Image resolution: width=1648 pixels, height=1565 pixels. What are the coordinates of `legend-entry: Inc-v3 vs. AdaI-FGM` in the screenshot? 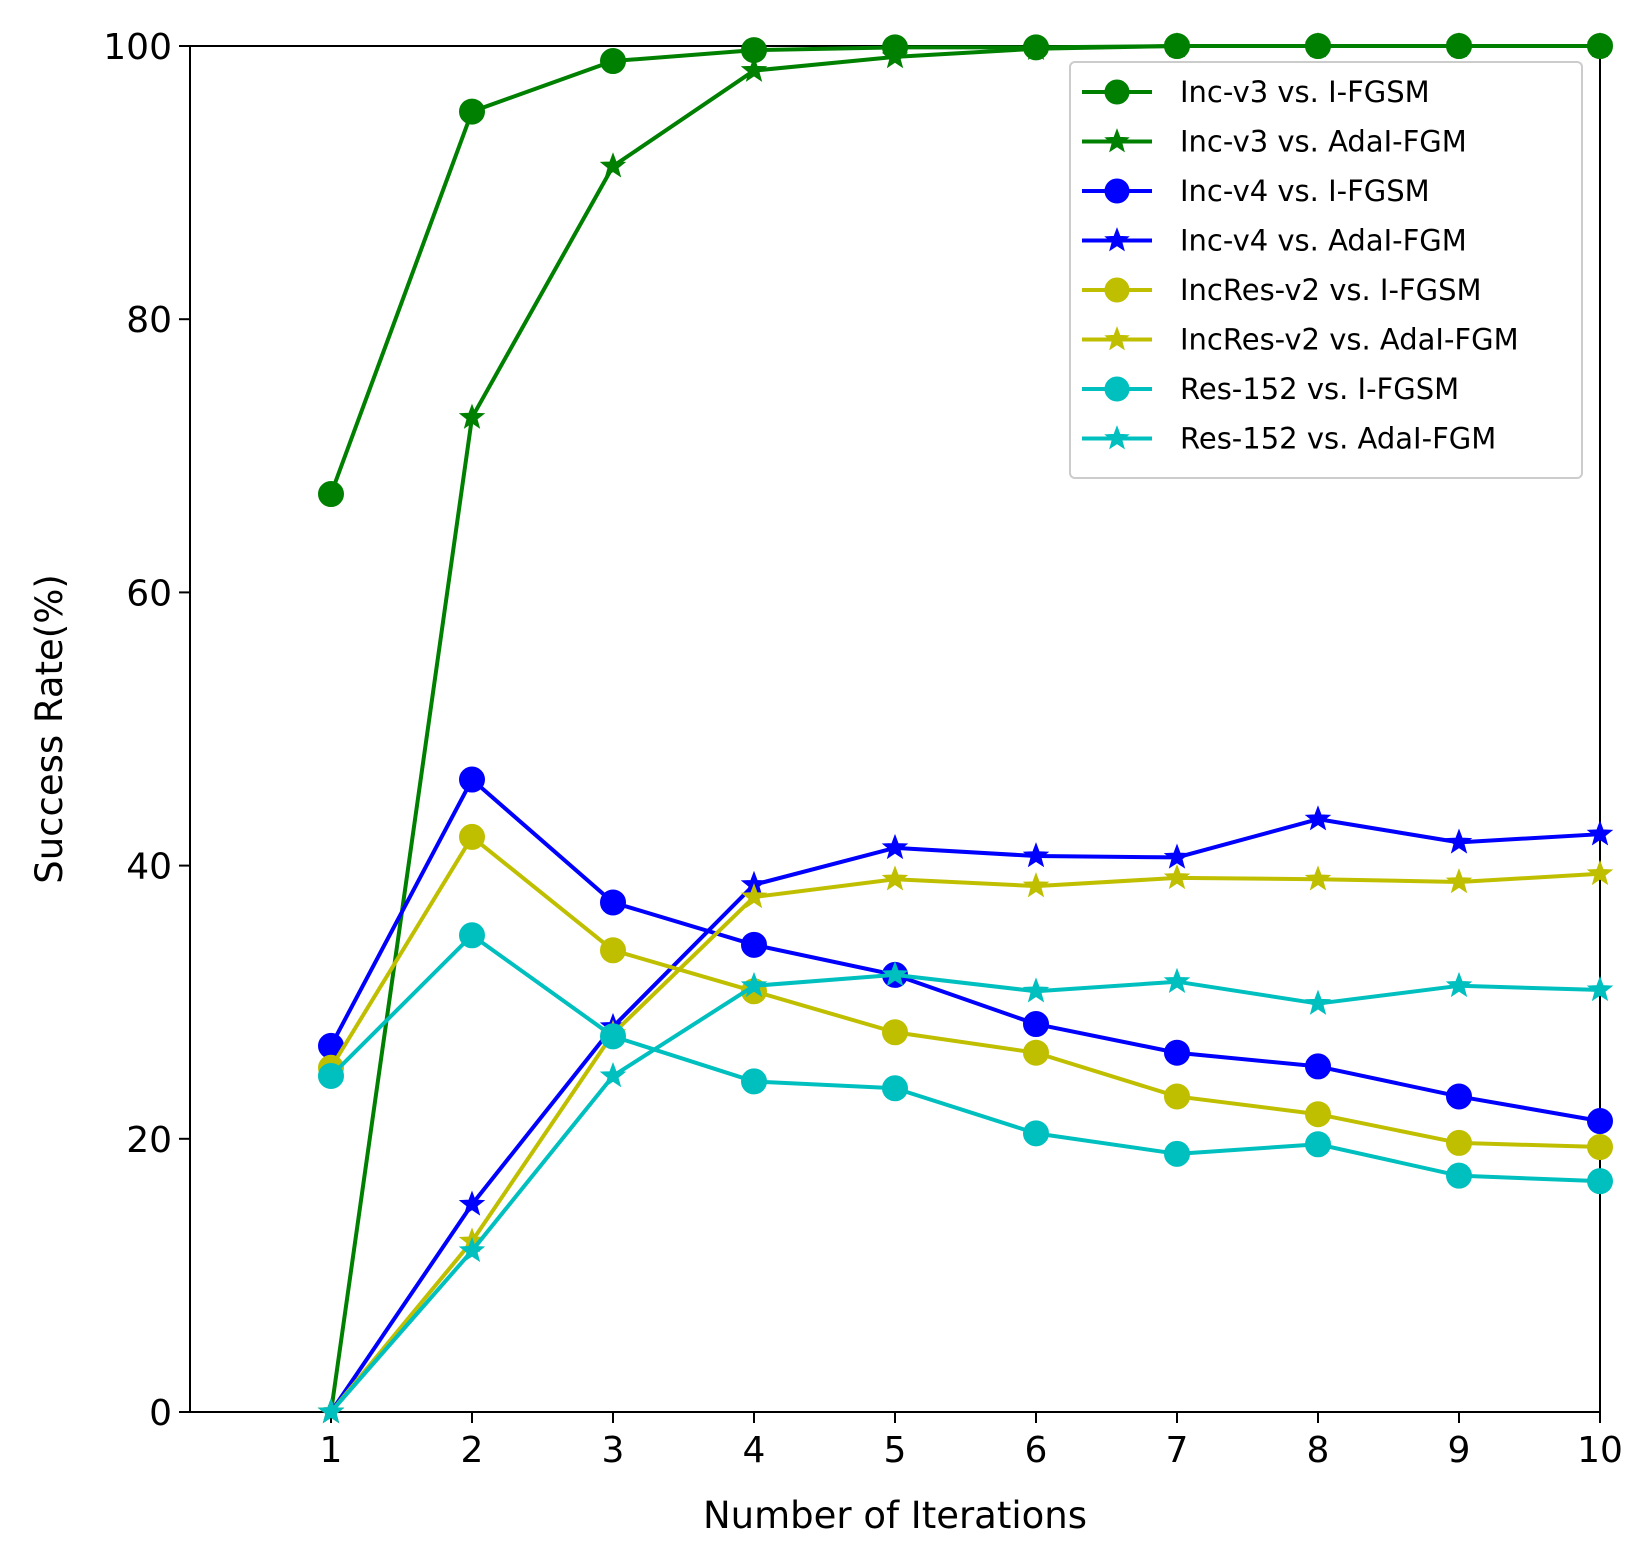 It's located at (1274, 142).